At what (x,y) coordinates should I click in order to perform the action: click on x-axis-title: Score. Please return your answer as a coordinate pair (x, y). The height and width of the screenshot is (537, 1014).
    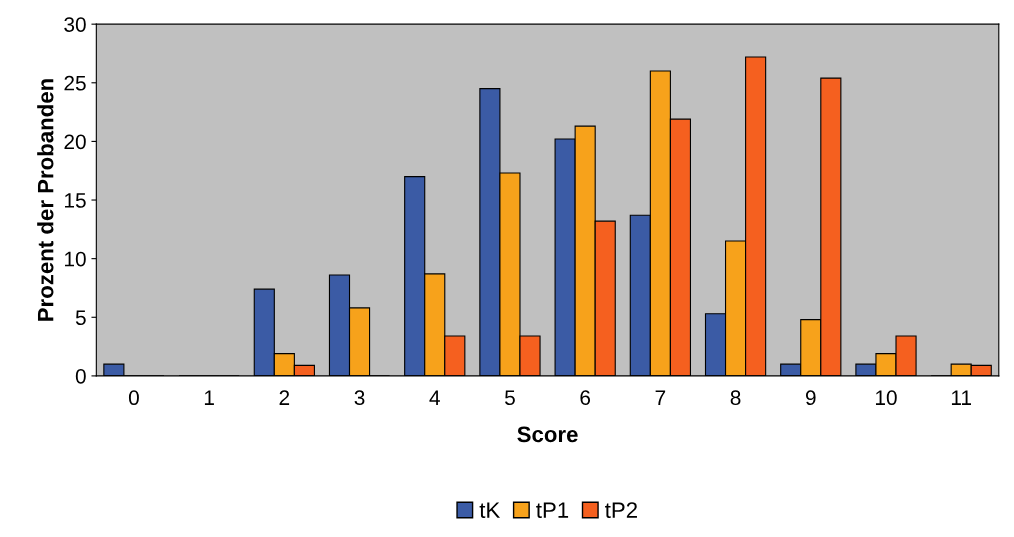
    Looking at the image, I should click on (547, 434).